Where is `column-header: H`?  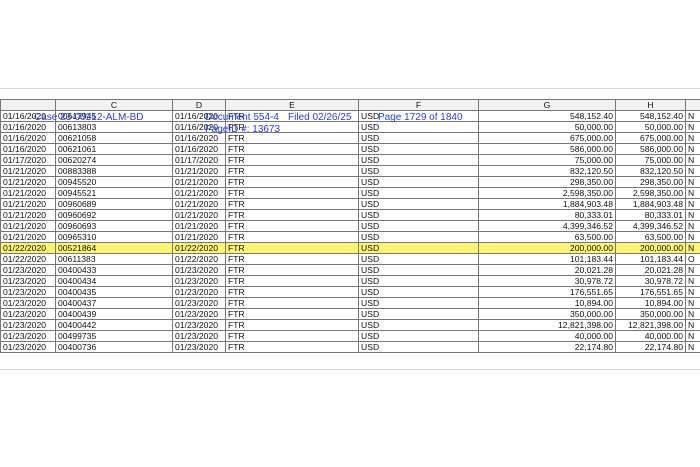 column-header: H is located at coordinates (650, 105).